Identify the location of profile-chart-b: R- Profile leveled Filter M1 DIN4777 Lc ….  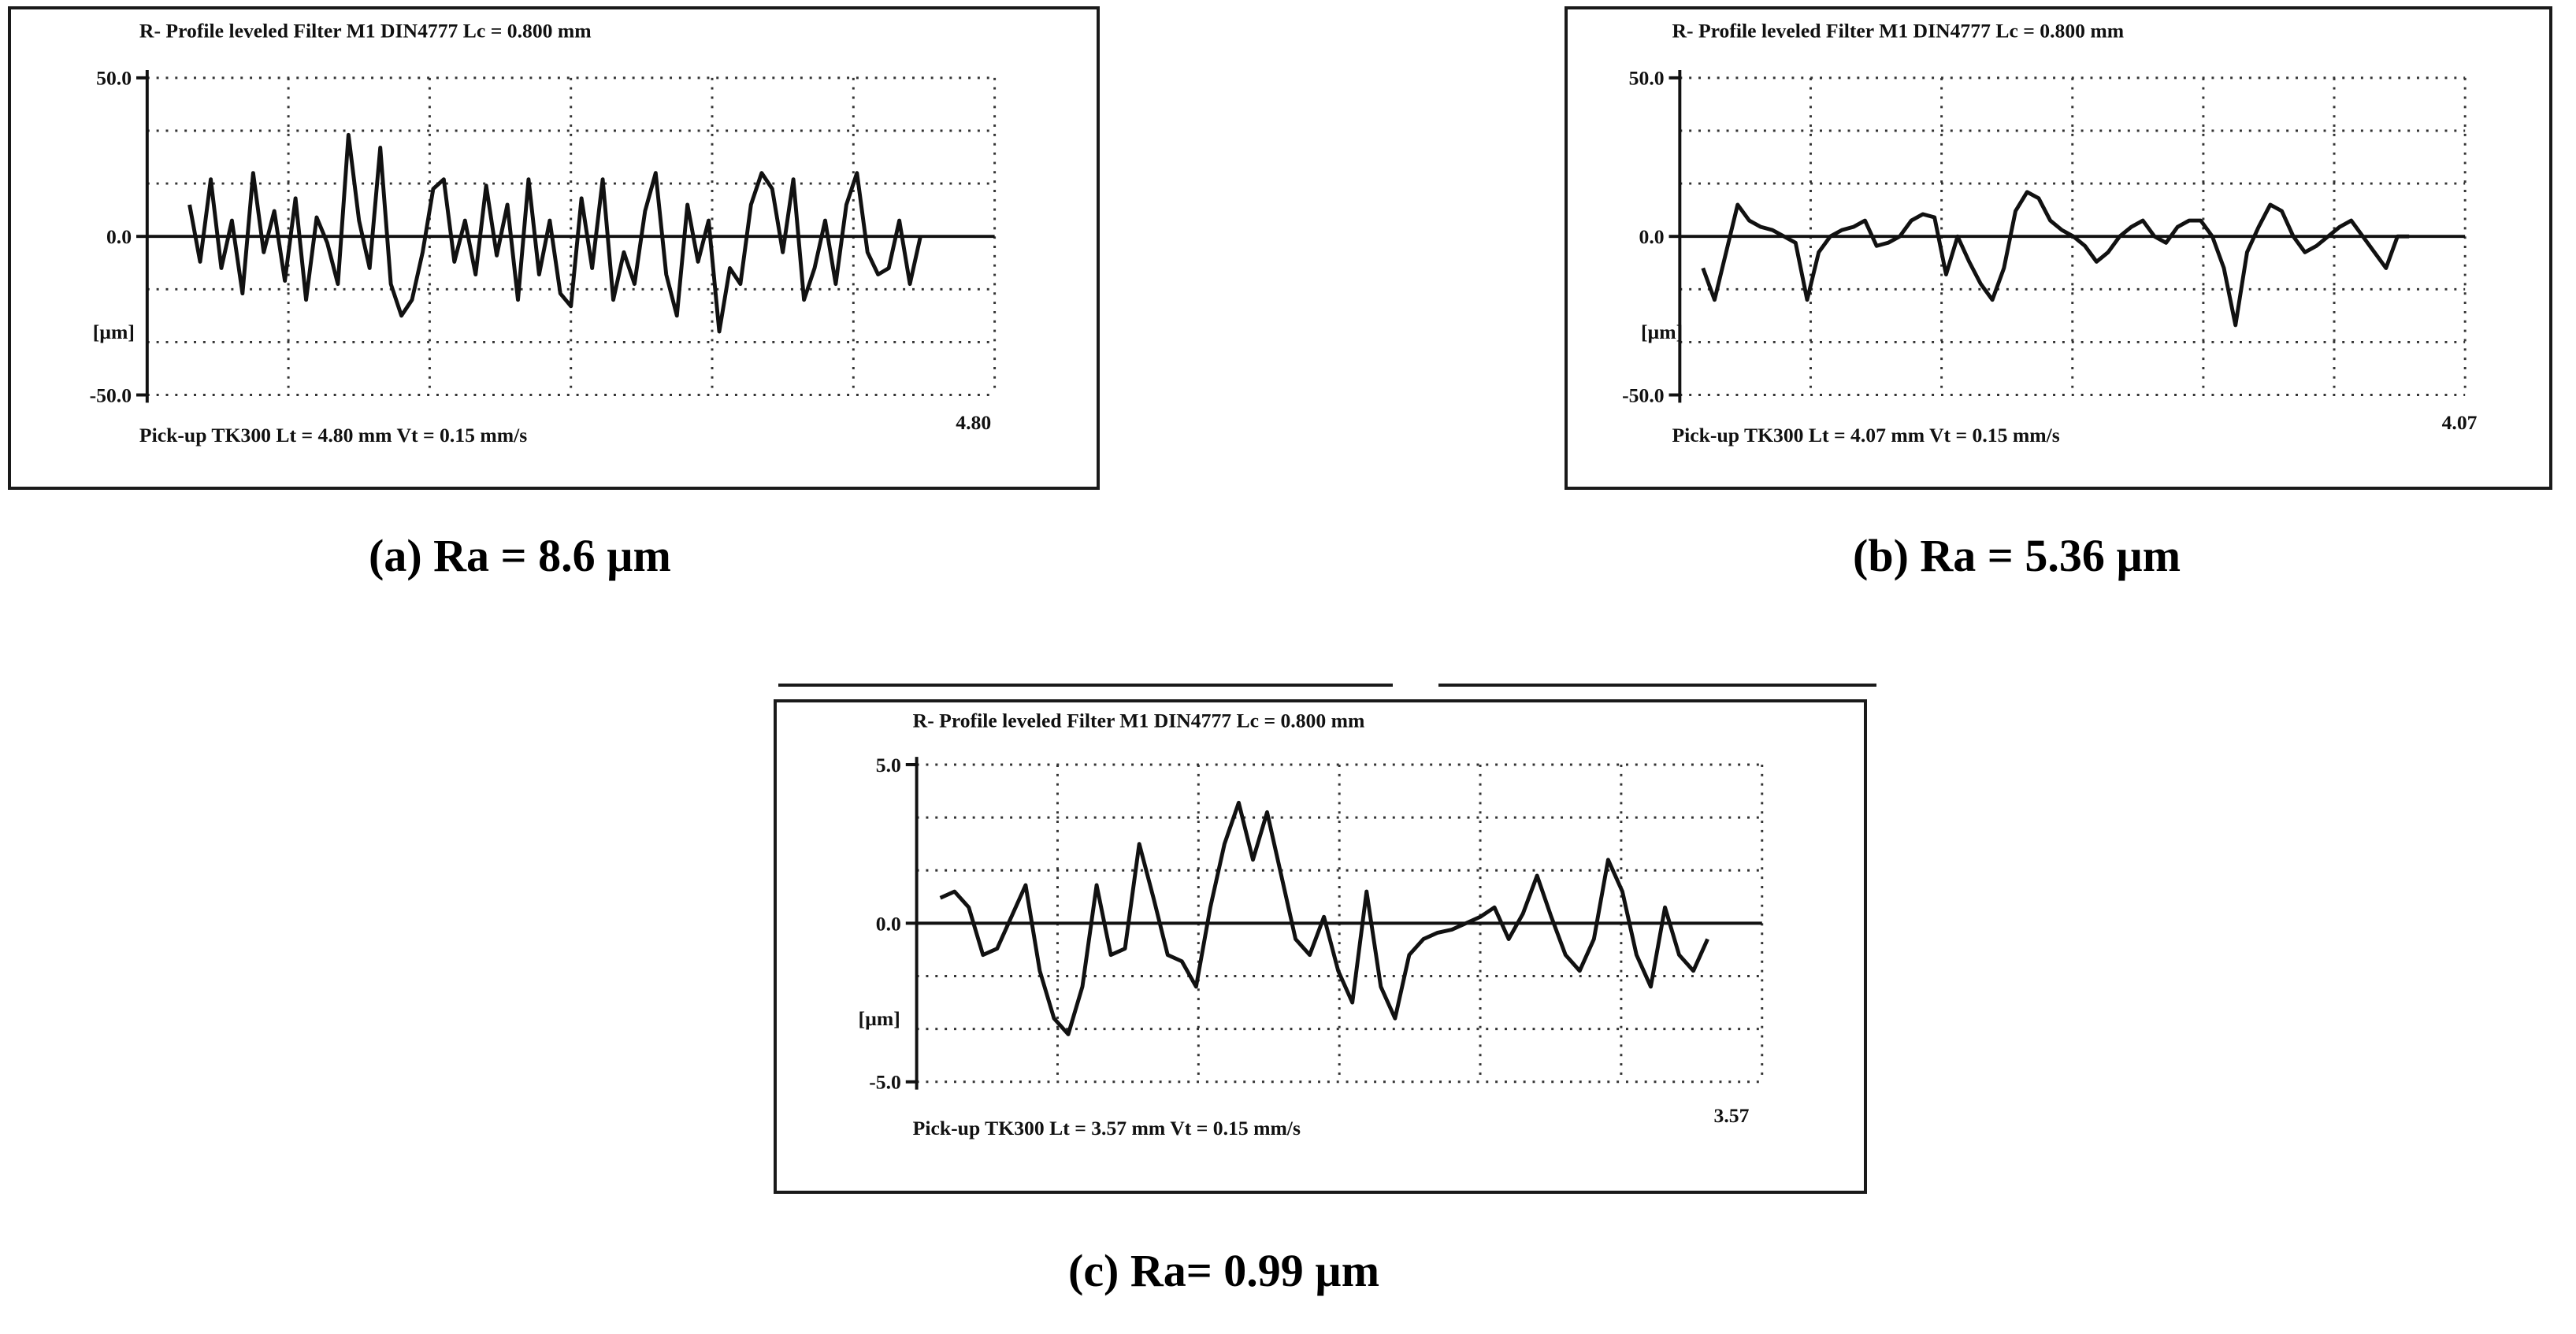
(2058, 248).